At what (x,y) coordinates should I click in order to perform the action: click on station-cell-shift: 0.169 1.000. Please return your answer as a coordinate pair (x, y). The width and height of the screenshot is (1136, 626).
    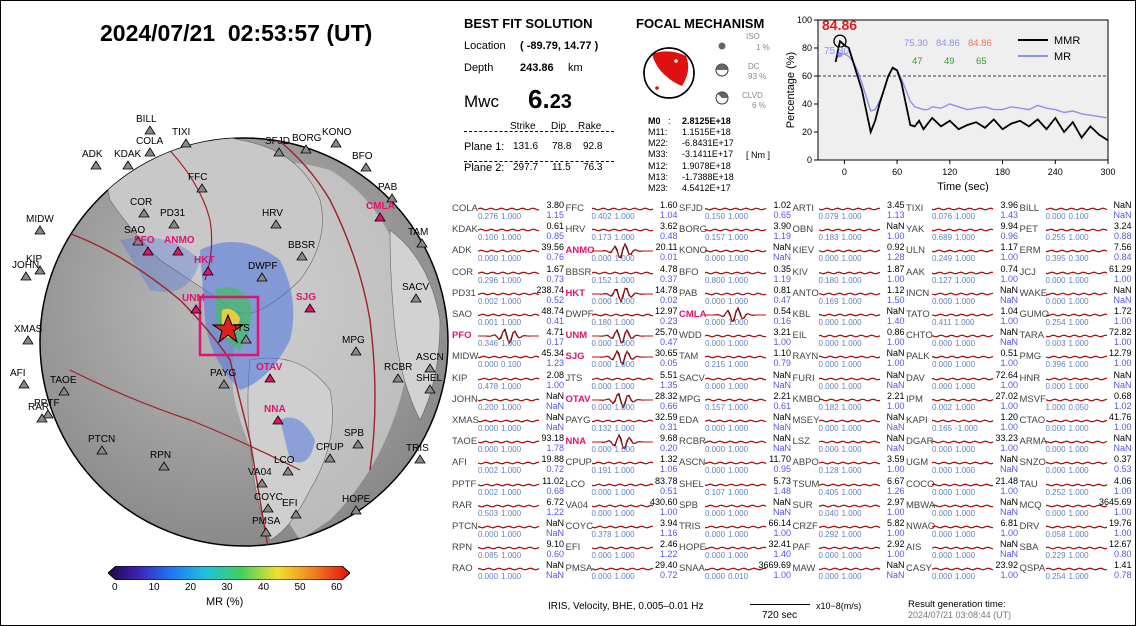
    Looking at the image, I should click on (840, 301).